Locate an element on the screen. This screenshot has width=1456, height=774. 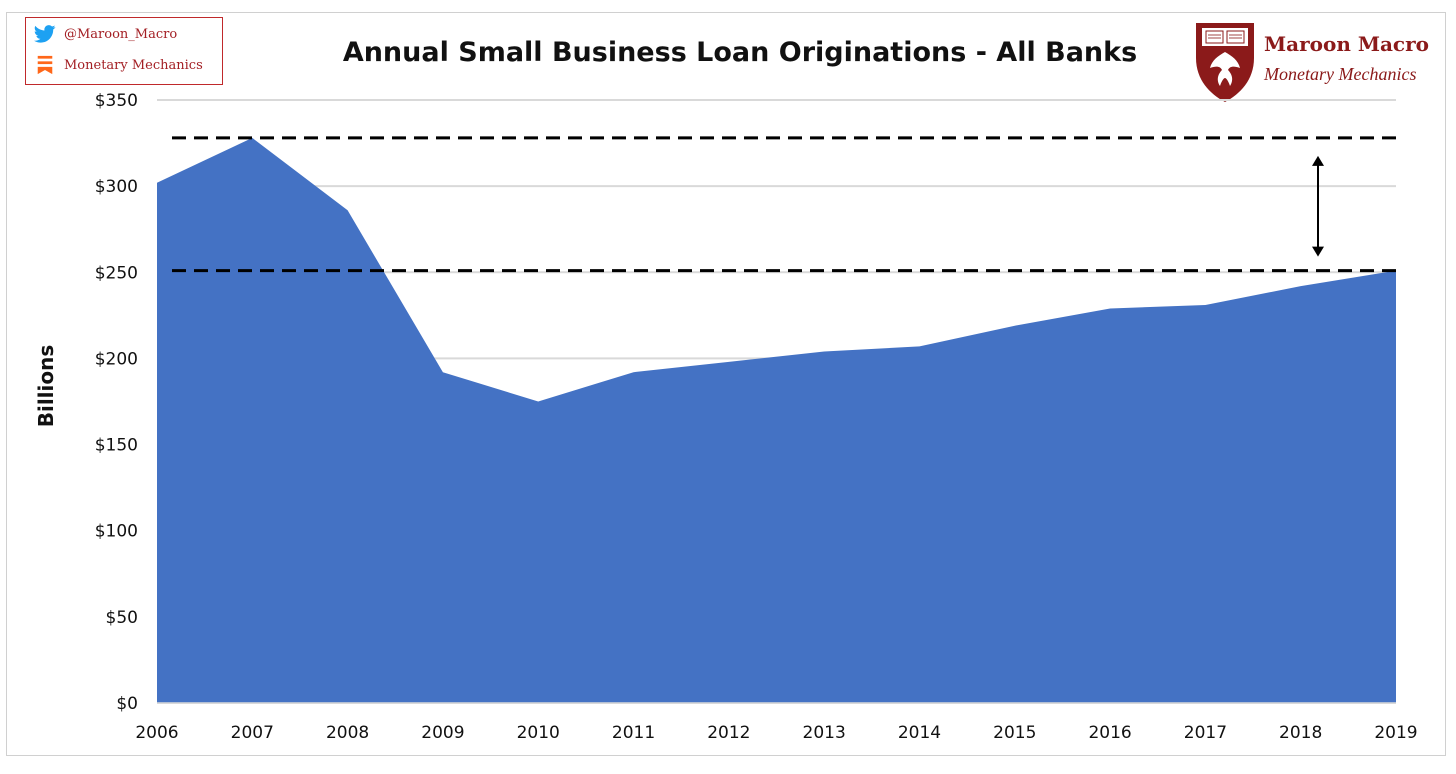
y-tick-label: $0 is located at coordinates (127, 704).